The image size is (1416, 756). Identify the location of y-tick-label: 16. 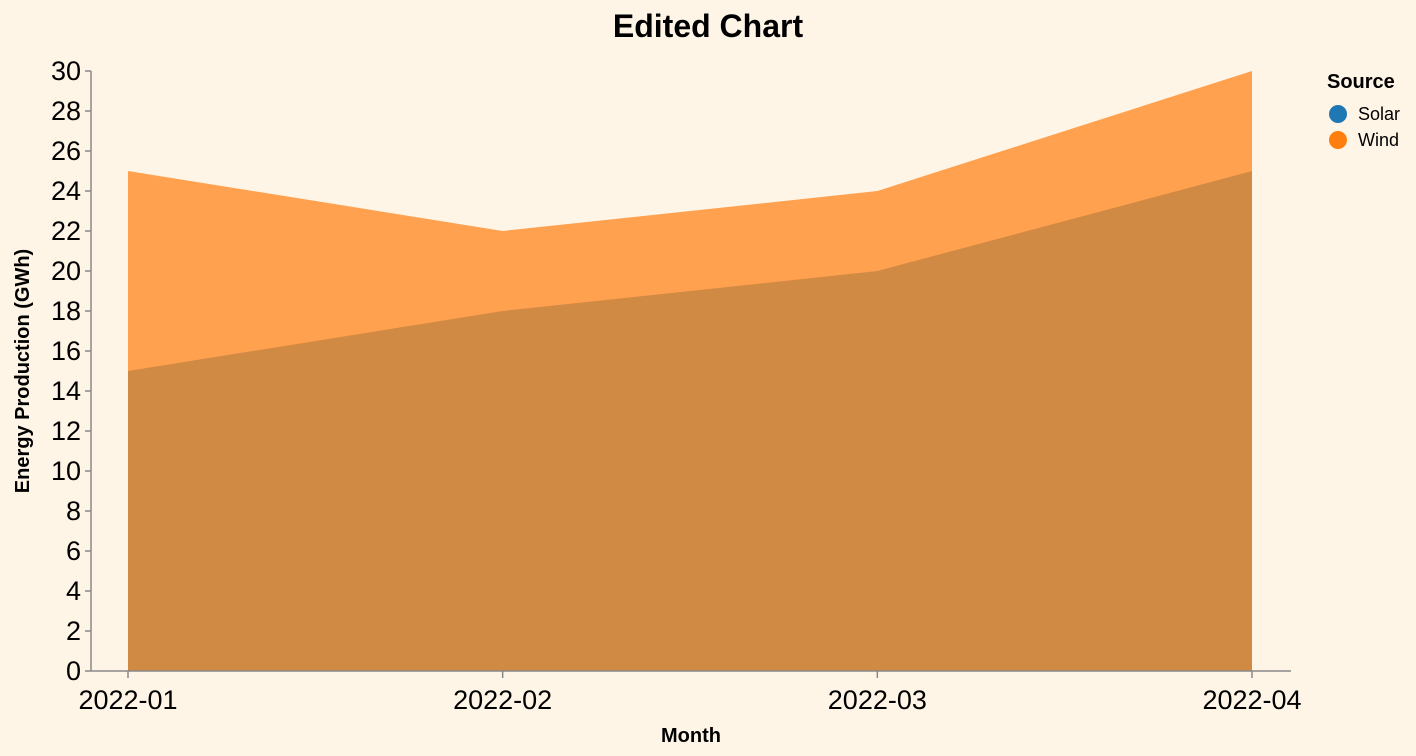
(66, 351).